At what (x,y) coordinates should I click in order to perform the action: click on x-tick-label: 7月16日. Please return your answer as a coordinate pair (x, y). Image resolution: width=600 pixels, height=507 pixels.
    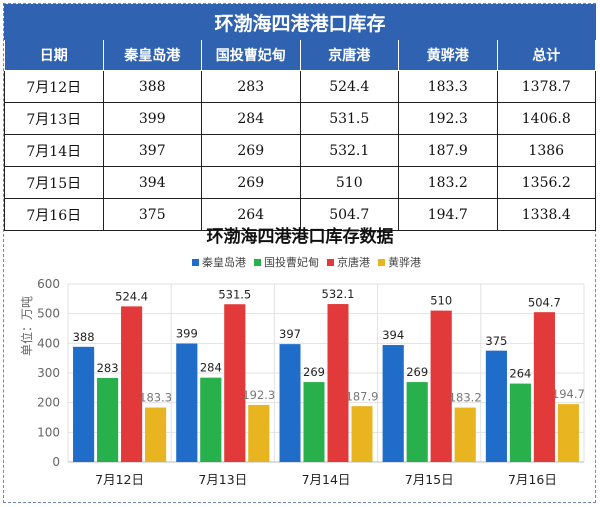
    Looking at the image, I should click on (532, 479).